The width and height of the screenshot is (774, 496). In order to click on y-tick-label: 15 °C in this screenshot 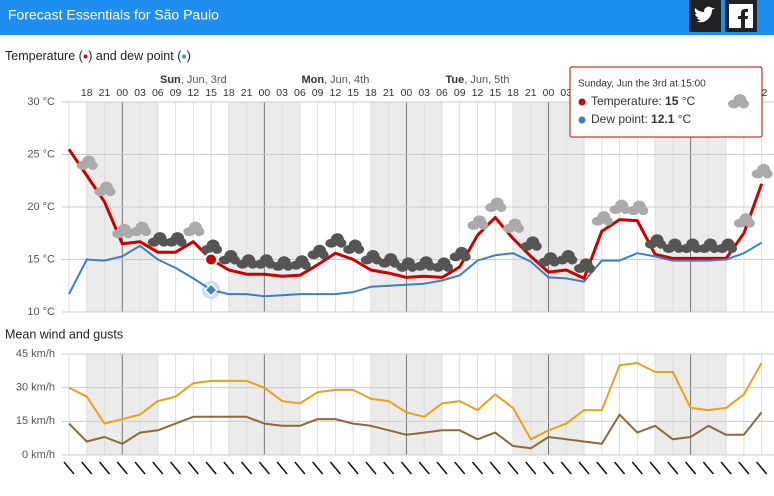, I will do `click(41, 259)`.